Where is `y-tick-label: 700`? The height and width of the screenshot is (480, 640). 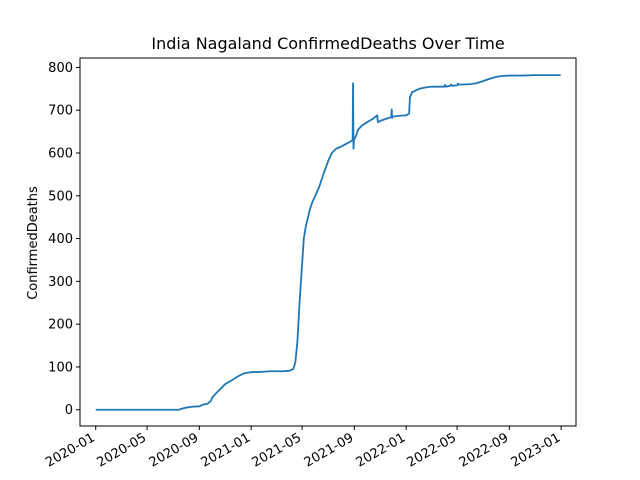
y-tick-label: 700 is located at coordinates (60, 111).